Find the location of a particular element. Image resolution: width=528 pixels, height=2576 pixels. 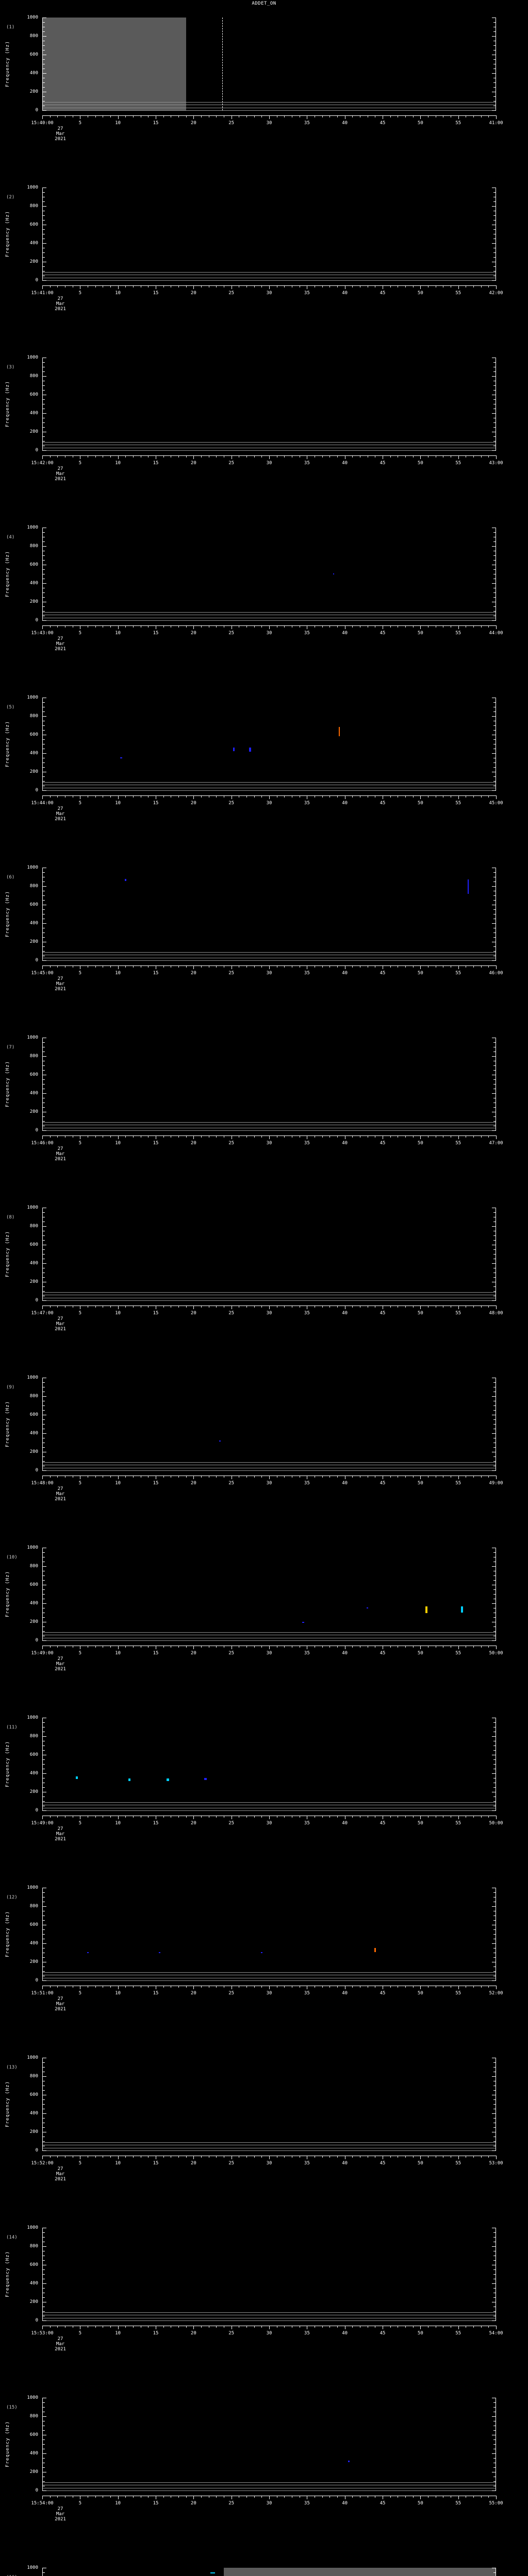

x-tick-label: 15 is located at coordinates (156, 124).